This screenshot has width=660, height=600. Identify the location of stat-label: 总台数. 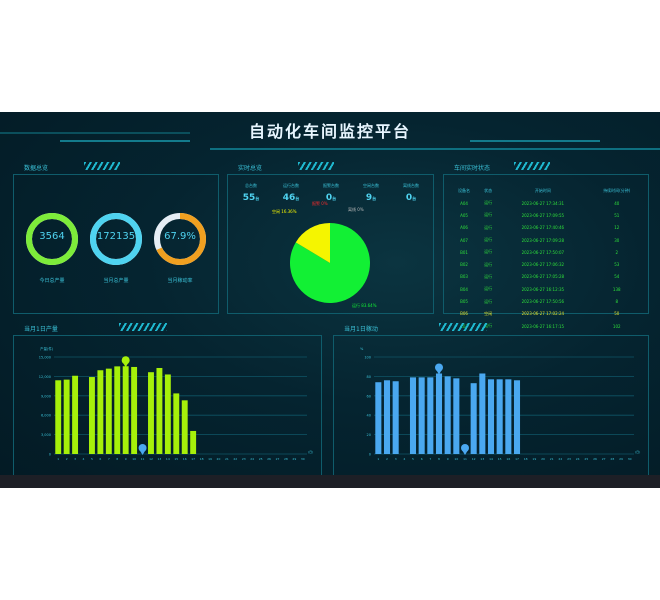
(251, 185).